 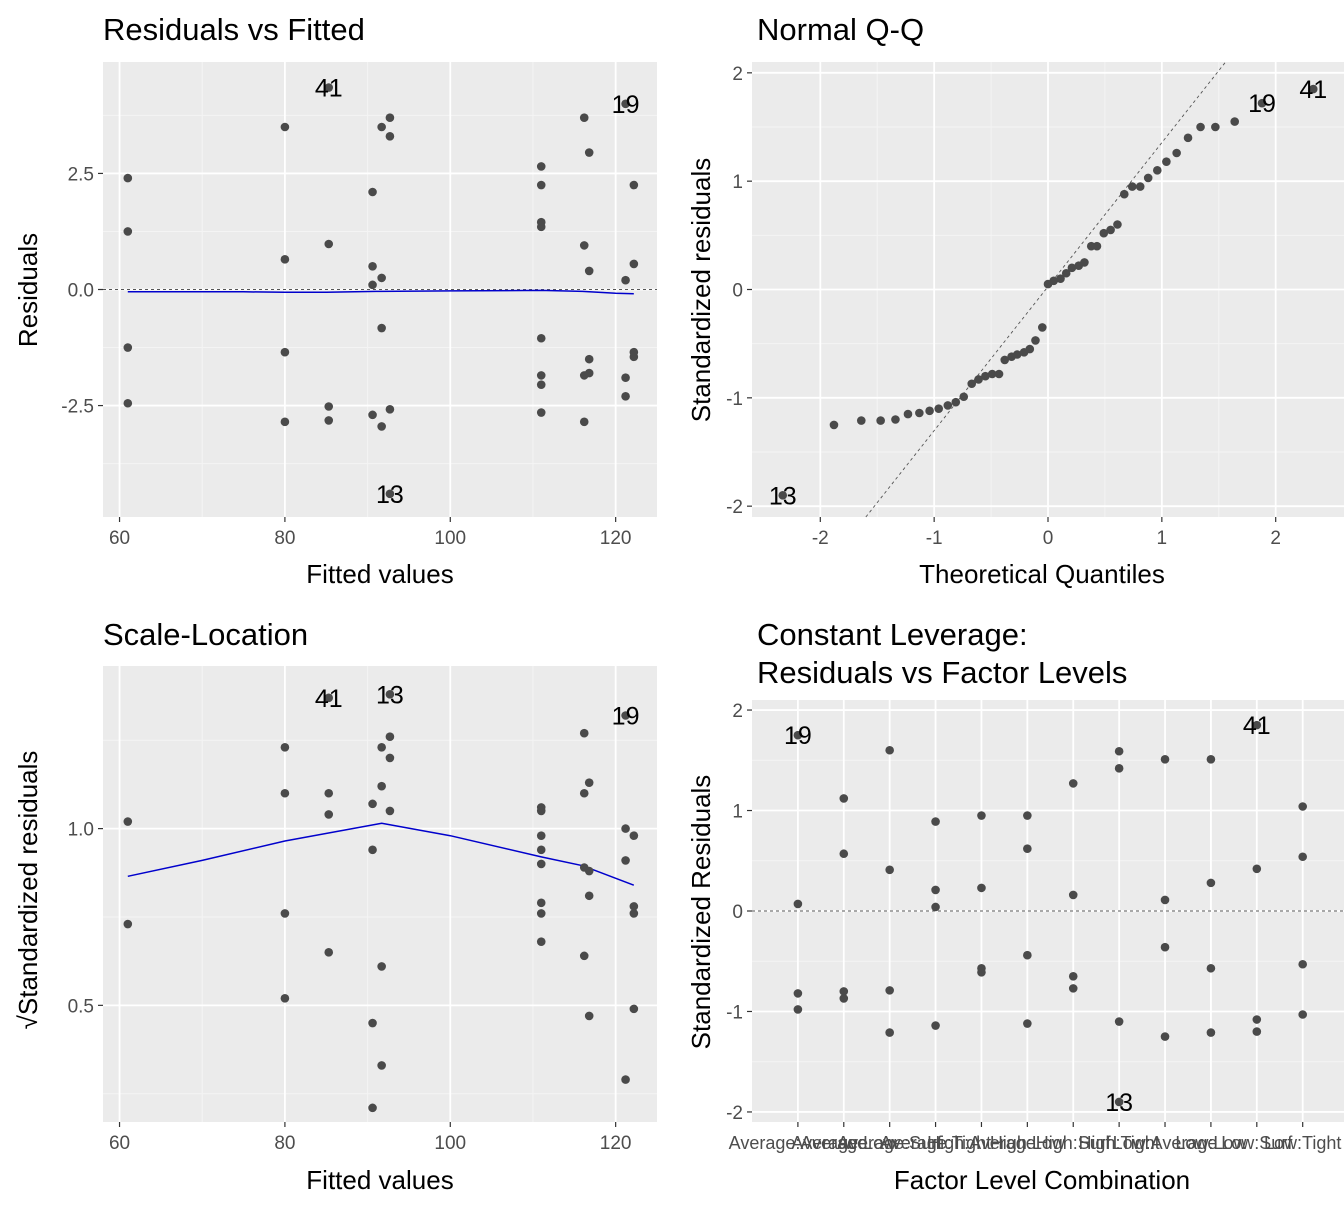 I want to click on p4-x-tick-label: High:Tight, so click(x=1118, y=1143).